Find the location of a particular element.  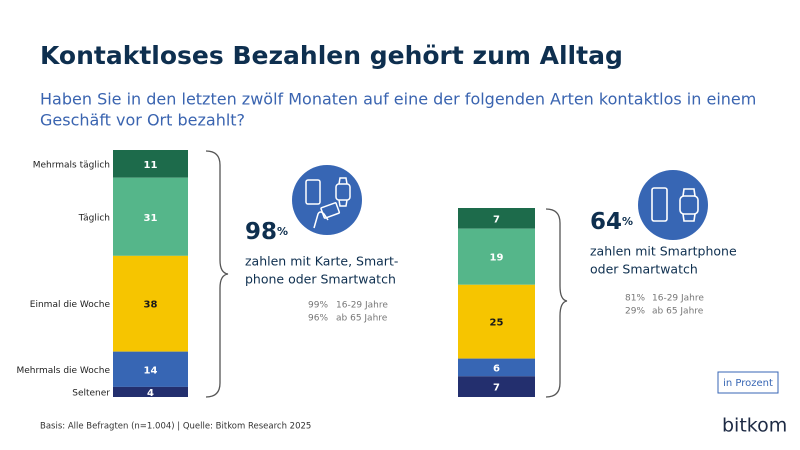

breakdown-share: 96% is located at coordinates (318, 319).